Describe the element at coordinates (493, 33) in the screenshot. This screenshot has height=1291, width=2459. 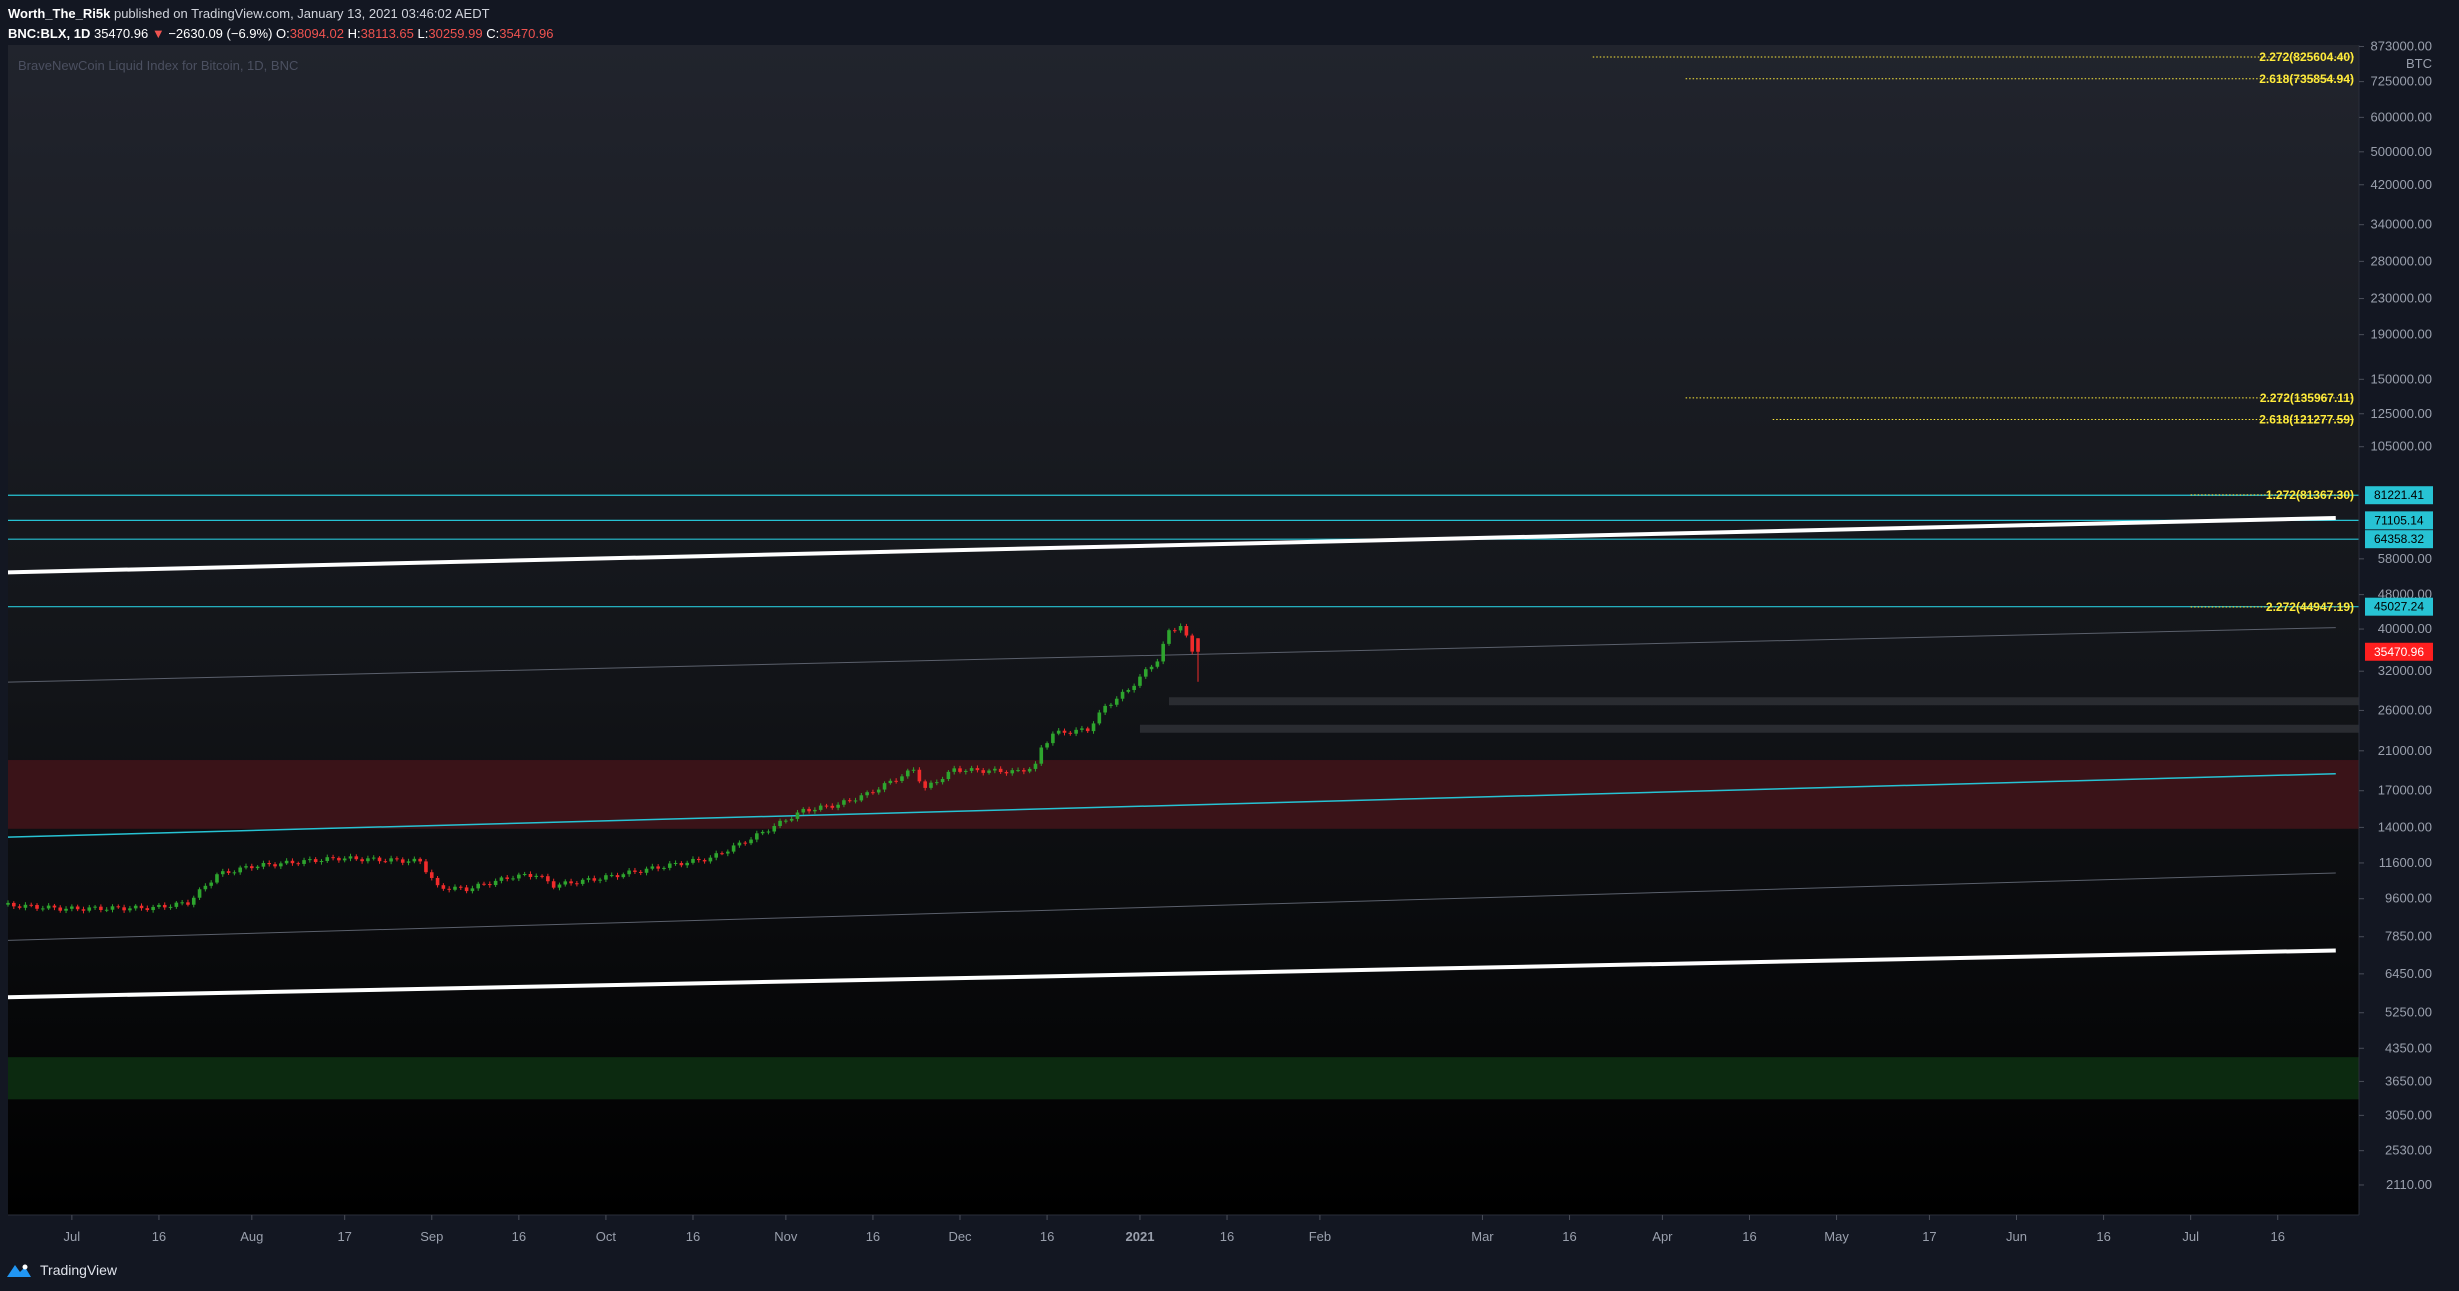
I see `close-label: C:` at that location.